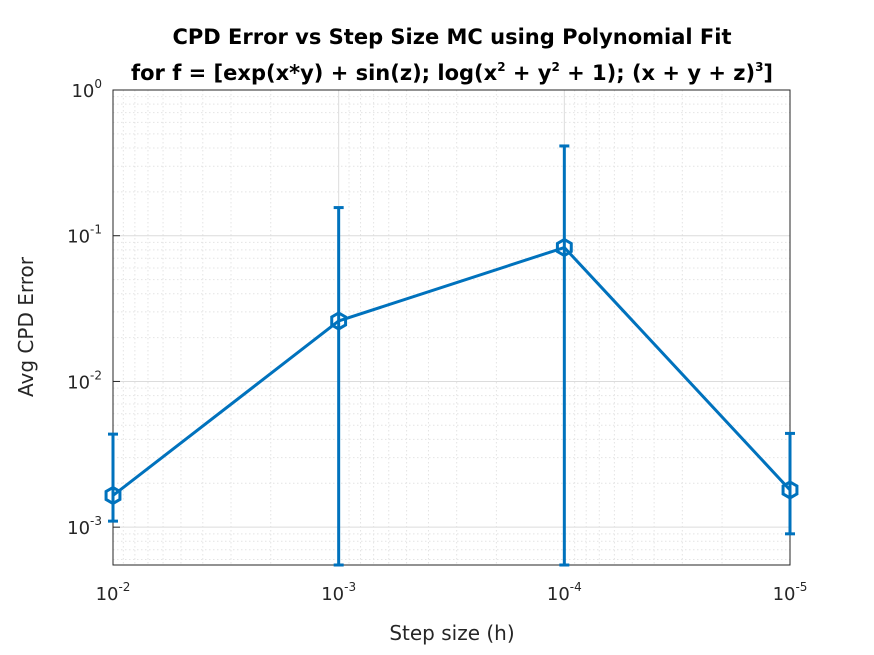 The image size is (874, 655). Describe the element at coordinates (790, 592) in the screenshot. I see `x-tick-label: 10⁻⁵` at that location.